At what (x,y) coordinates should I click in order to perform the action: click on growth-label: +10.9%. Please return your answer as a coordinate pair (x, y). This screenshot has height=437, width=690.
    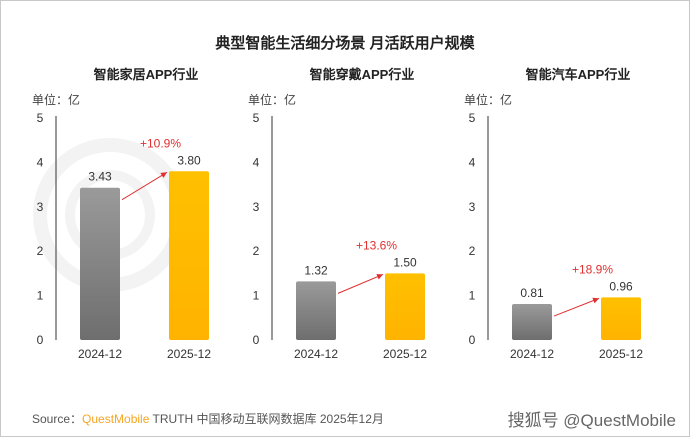
    Looking at the image, I should click on (160, 143).